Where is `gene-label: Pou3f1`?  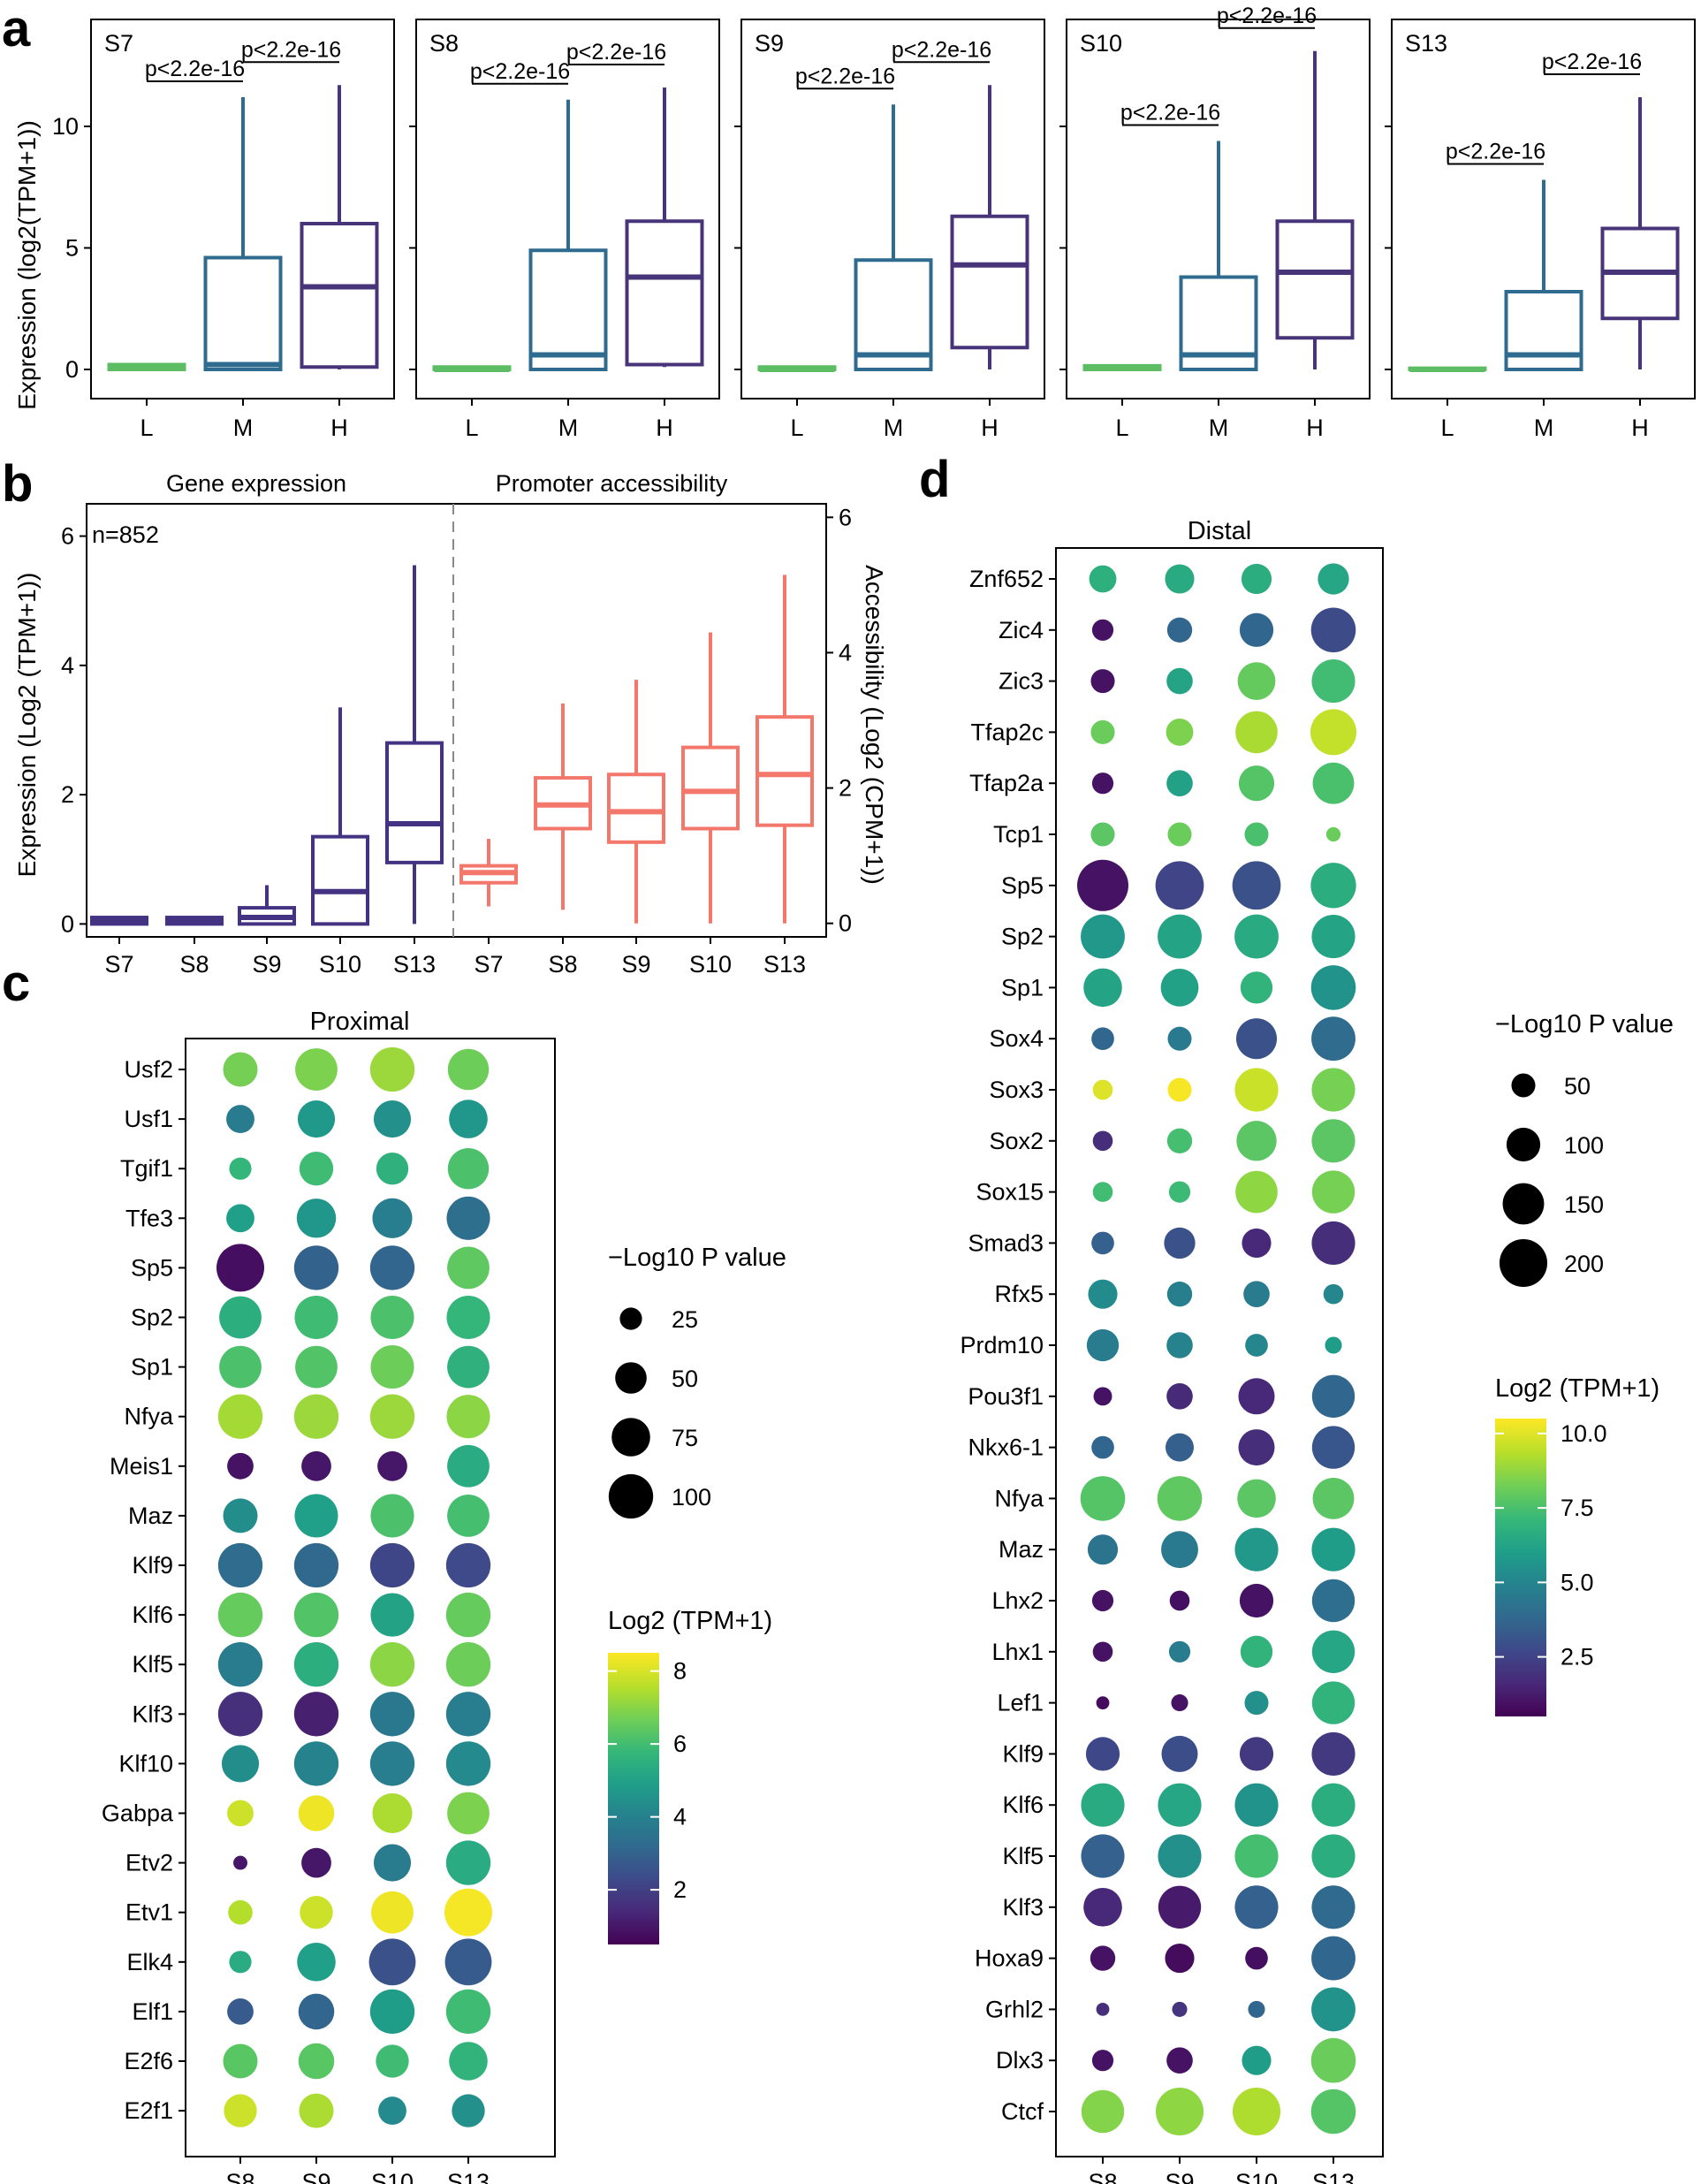
gene-label: Pou3f1 is located at coordinates (1006, 1396).